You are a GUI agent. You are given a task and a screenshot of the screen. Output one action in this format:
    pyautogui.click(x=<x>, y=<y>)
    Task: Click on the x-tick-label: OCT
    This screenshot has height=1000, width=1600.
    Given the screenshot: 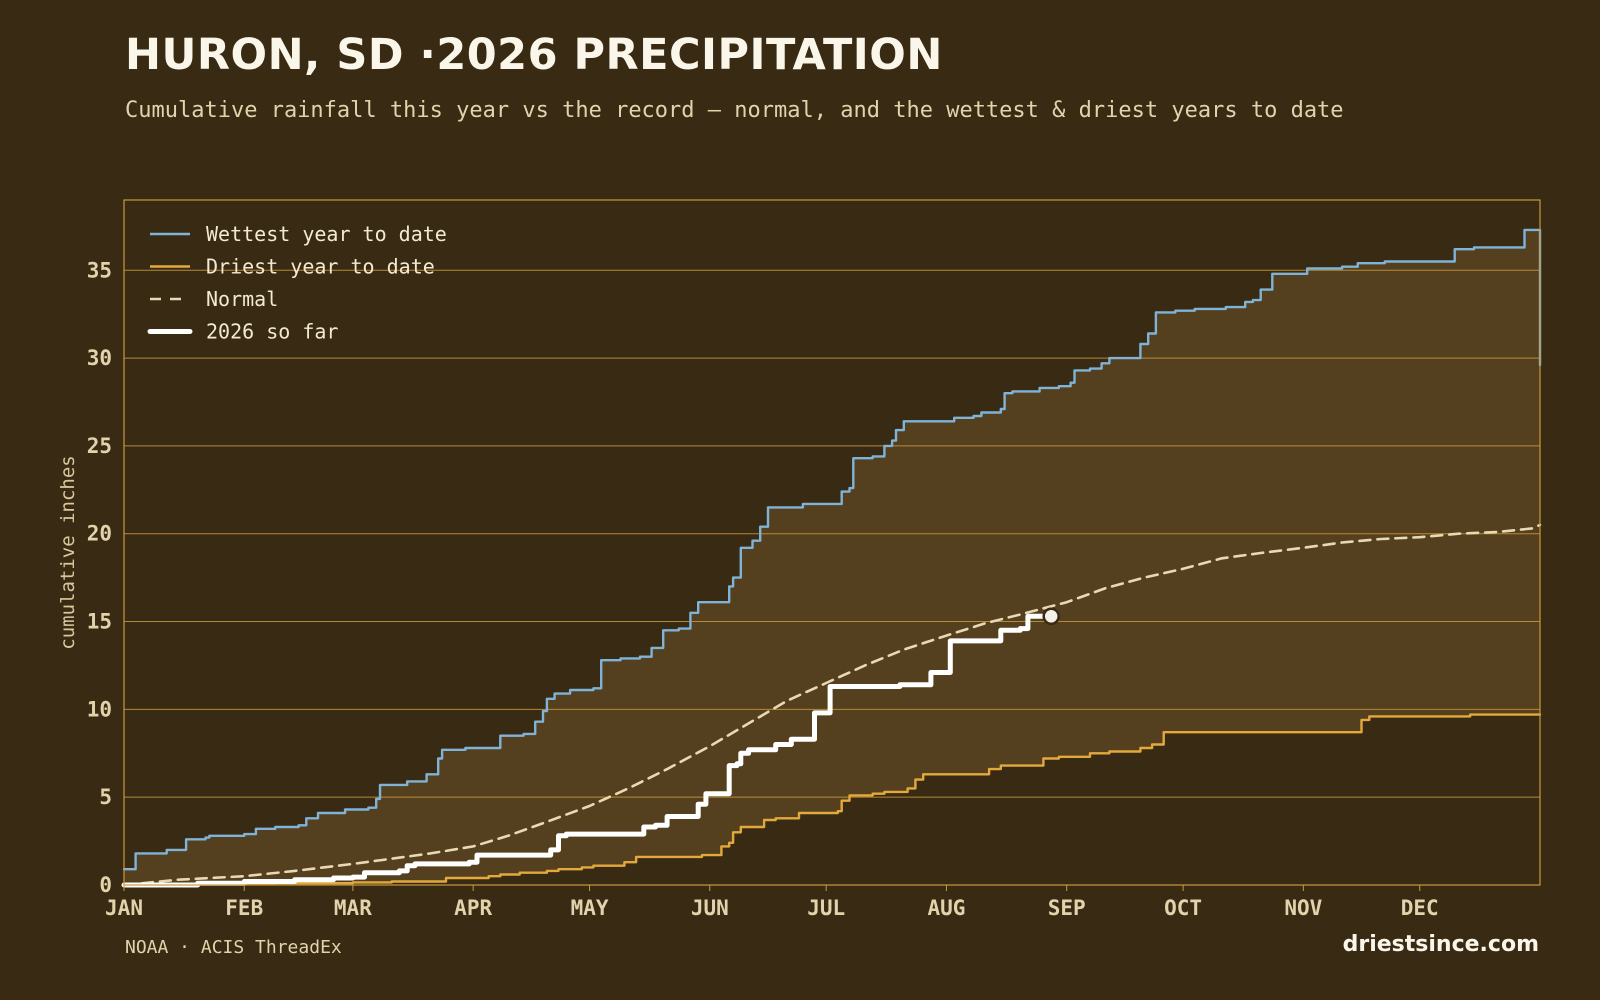 What is the action you would take?
    pyautogui.click(x=1183, y=908)
    